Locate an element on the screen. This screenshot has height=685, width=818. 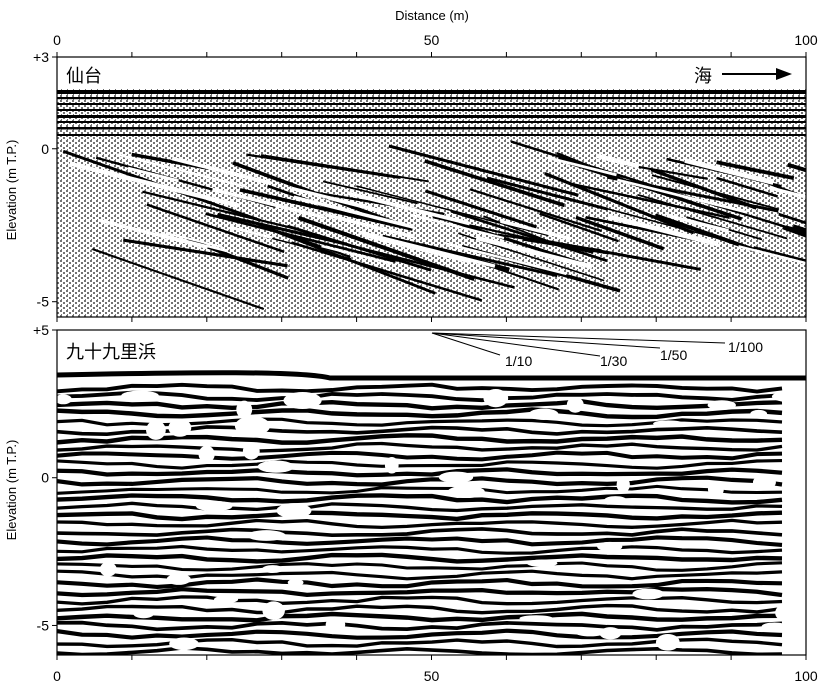
x-tick-label: 0 is located at coordinates (57, 676).